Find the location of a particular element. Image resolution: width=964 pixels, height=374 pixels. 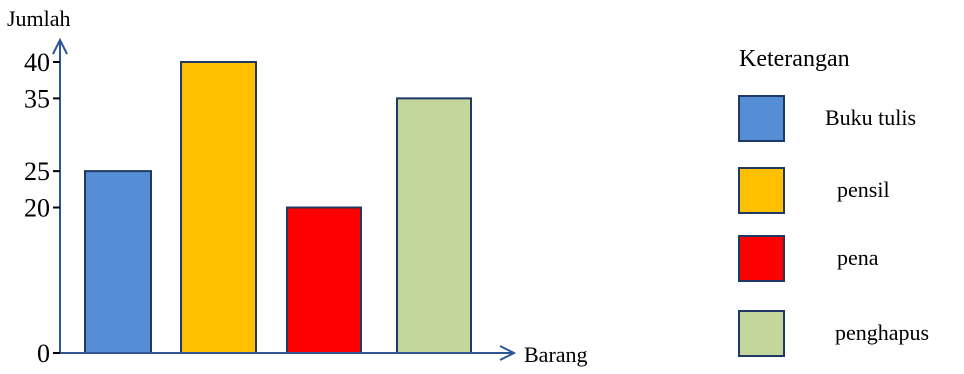

y-tick-label-20: 20 is located at coordinates (37, 208).